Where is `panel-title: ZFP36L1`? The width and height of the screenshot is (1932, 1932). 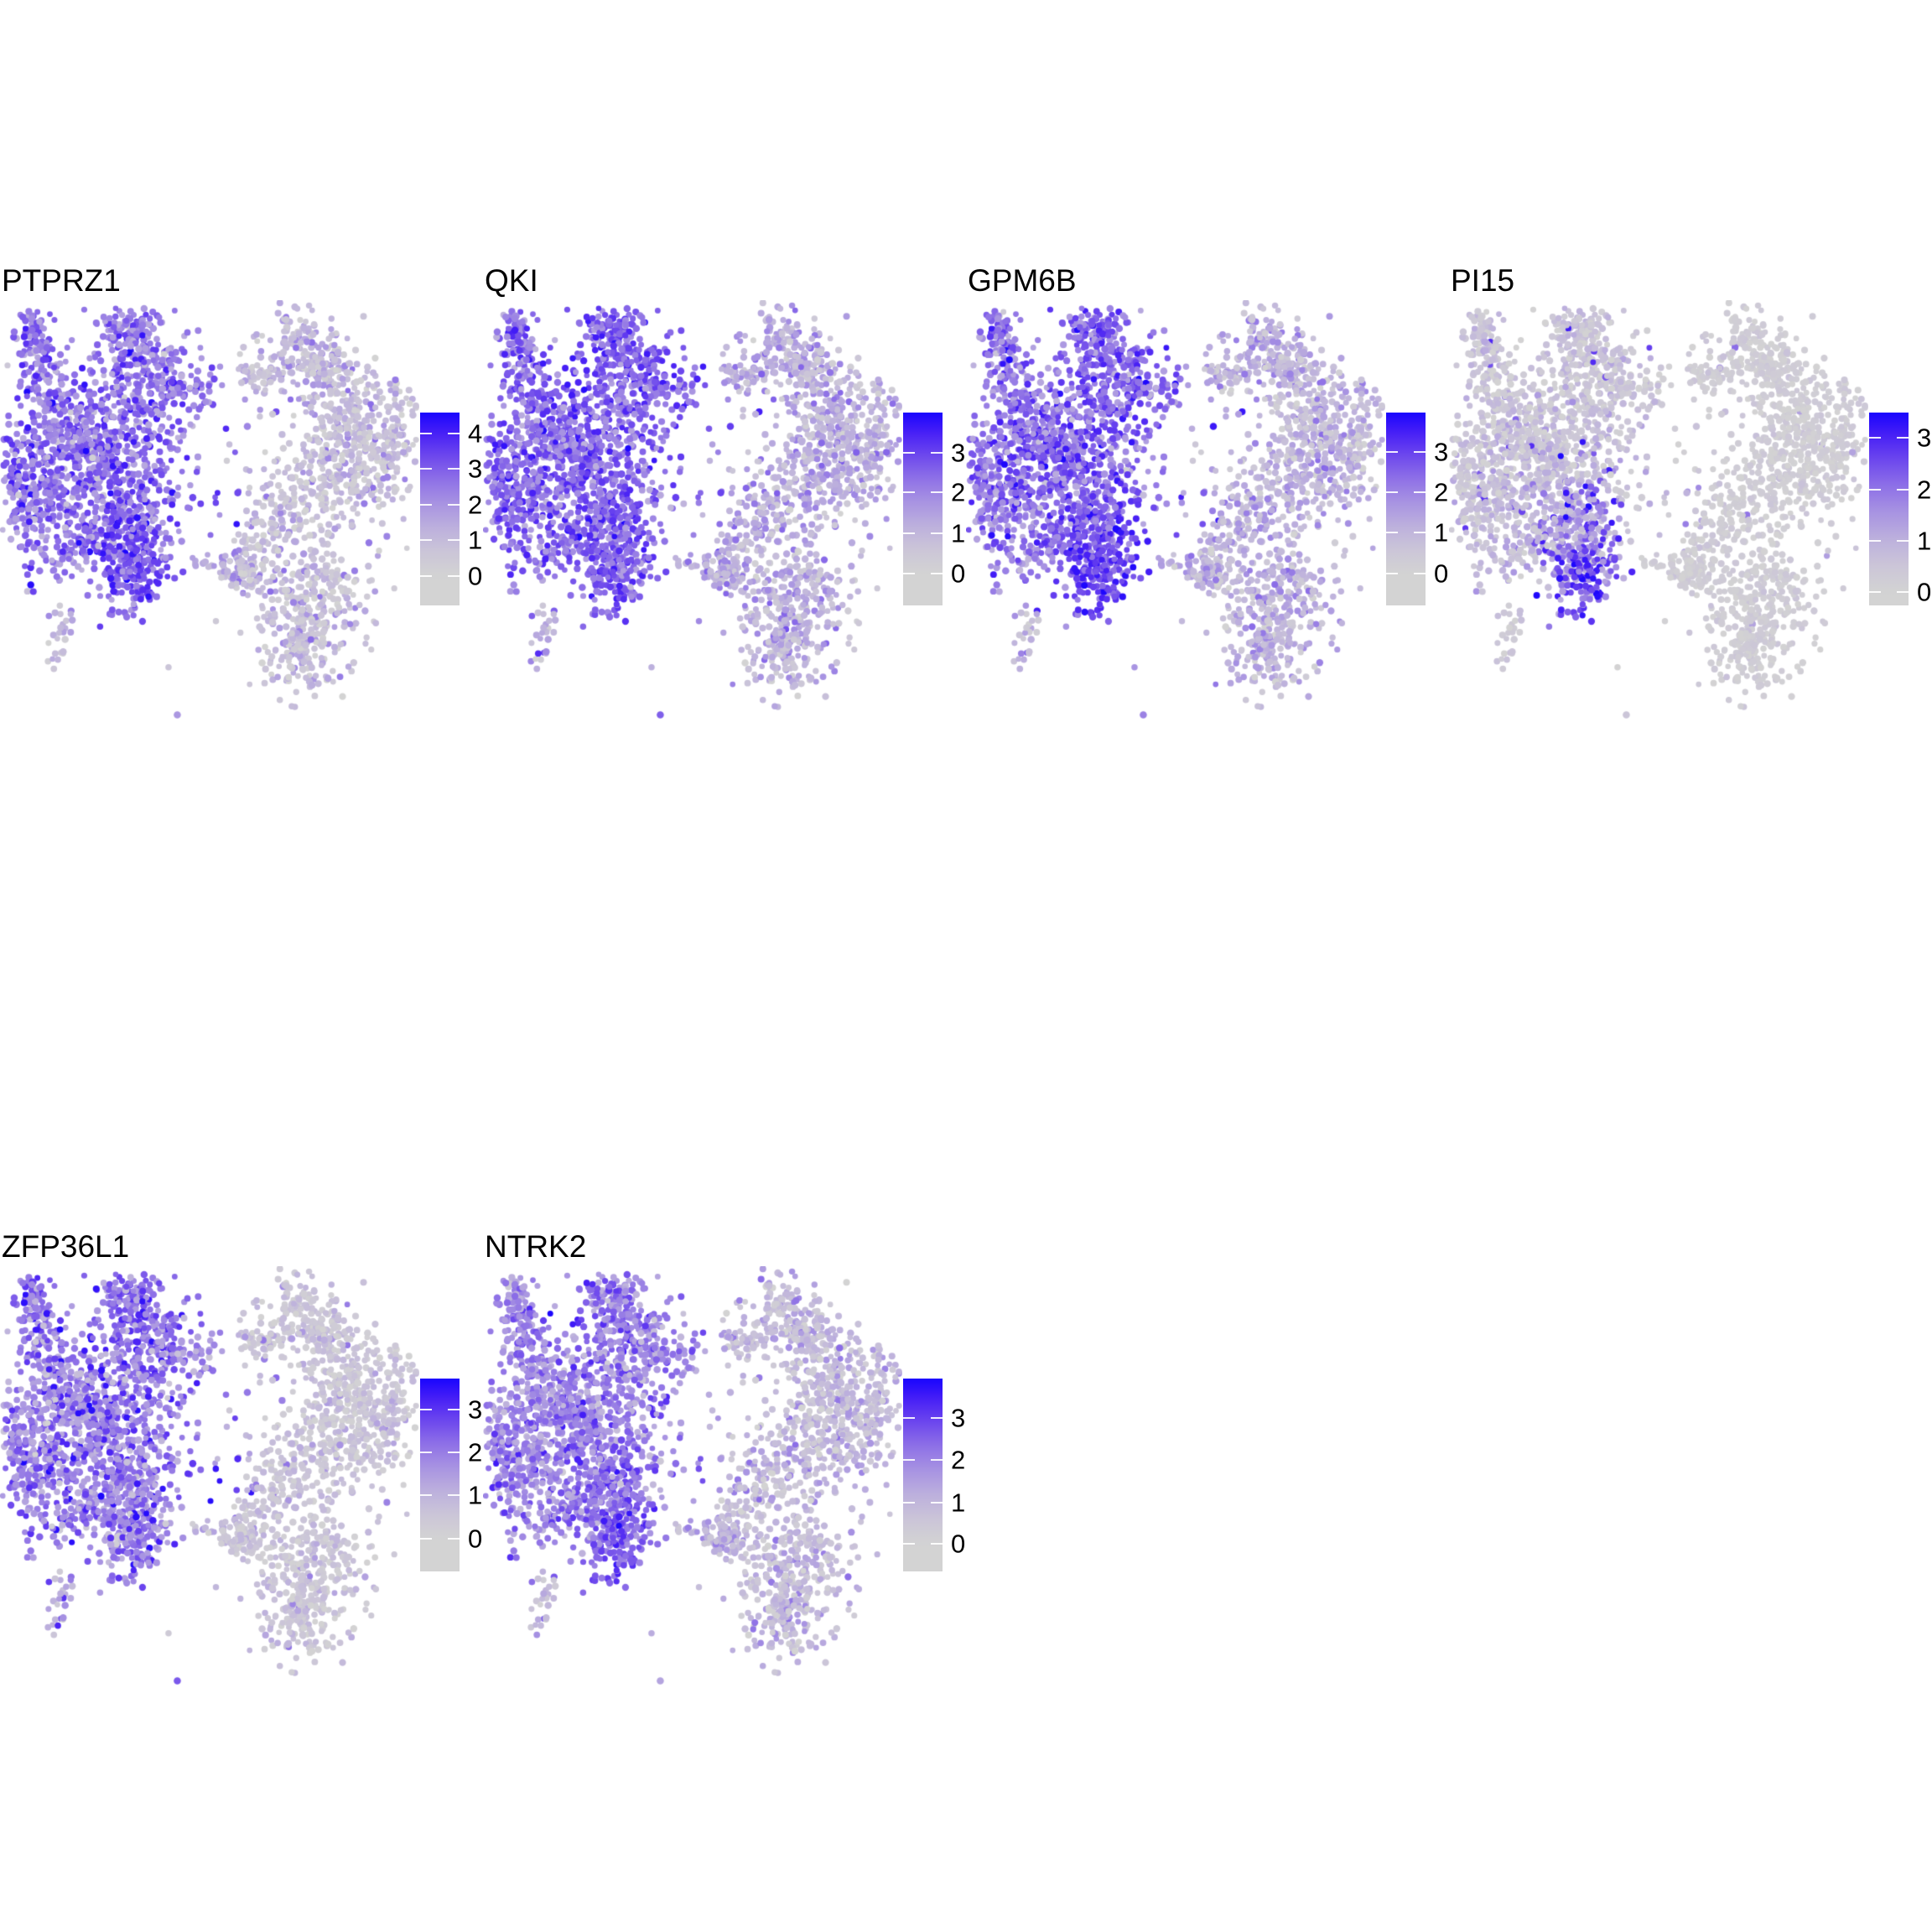
panel-title: ZFP36L1 is located at coordinates (66, 1246).